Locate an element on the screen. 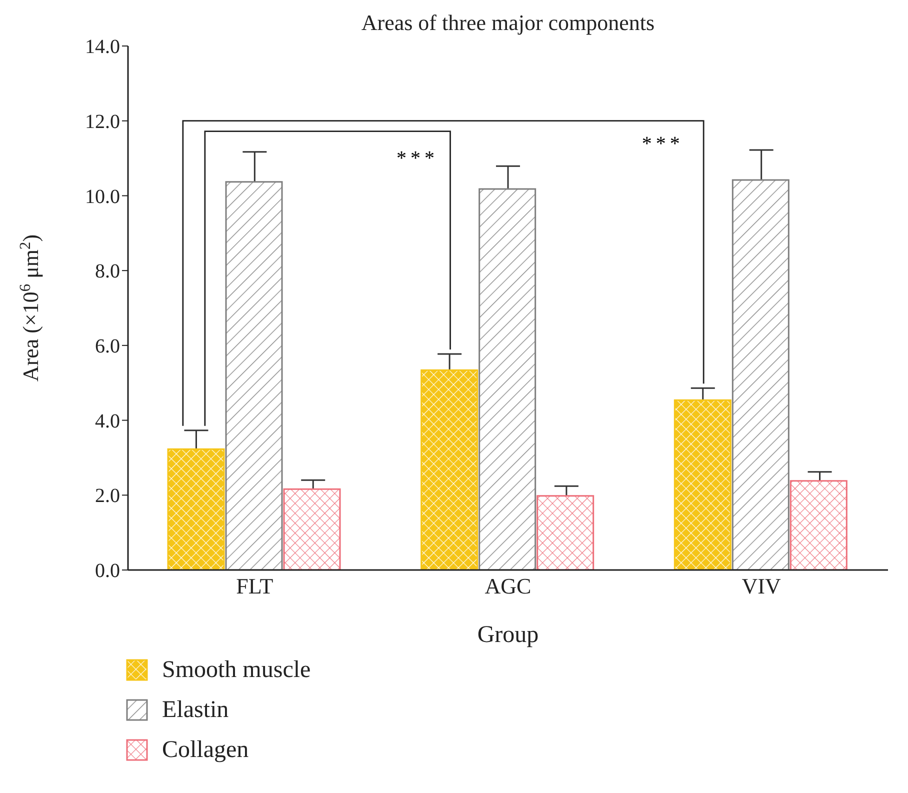 The image size is (908, 793). y-tick-label: 6.0 is located at coordinates (107, 347).